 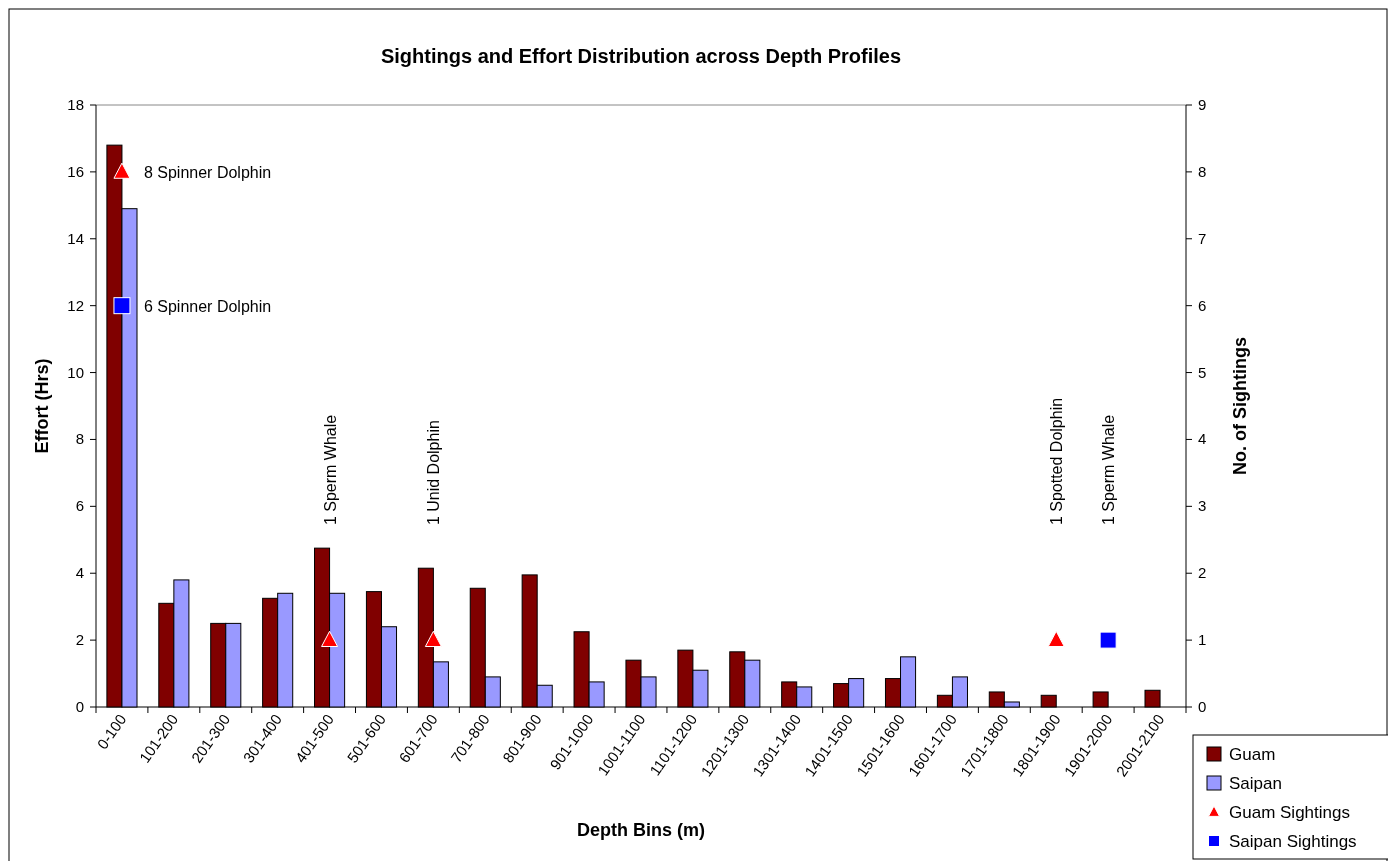 What do you see at coordinates (1240, 406) in the screenshot?
I see `y2-axis-title: No. of Sightings` at bounding box center [1240, 406].